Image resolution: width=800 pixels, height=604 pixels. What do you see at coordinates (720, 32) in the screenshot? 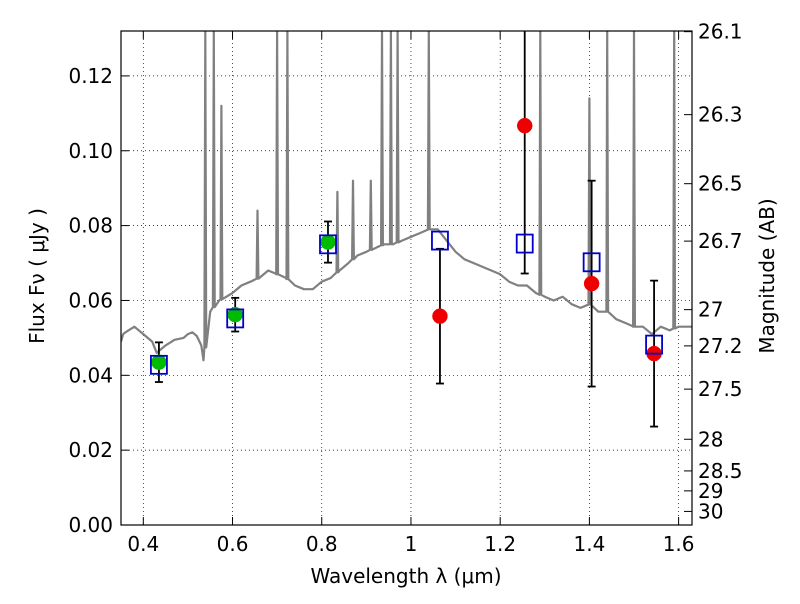
I see `mag-tick-label: 26.1` at bounding box center [720, 32].